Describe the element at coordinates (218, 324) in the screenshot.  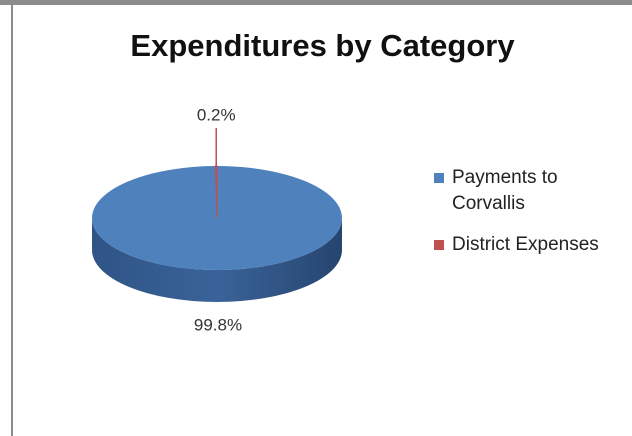
I see `data-label: 99.8%` at that location.